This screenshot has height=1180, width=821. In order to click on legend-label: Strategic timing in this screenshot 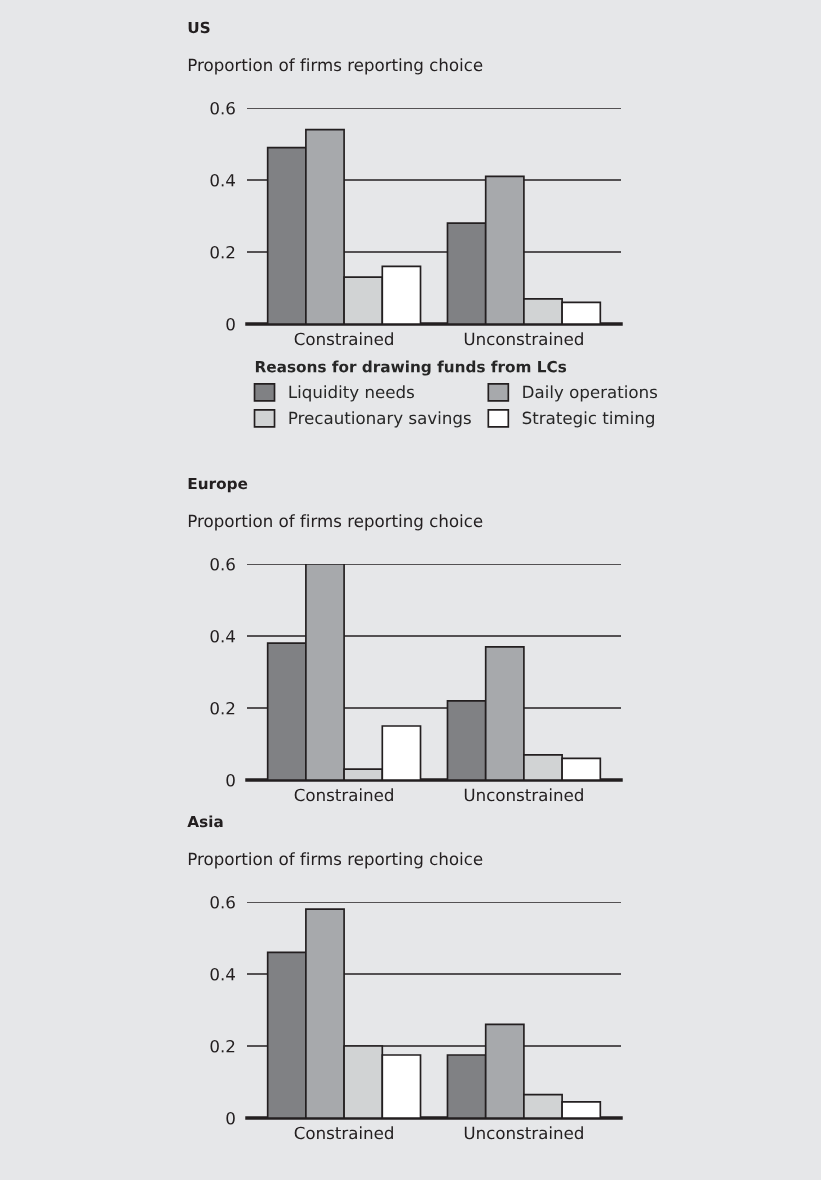, I will do `click(588, 419)`.